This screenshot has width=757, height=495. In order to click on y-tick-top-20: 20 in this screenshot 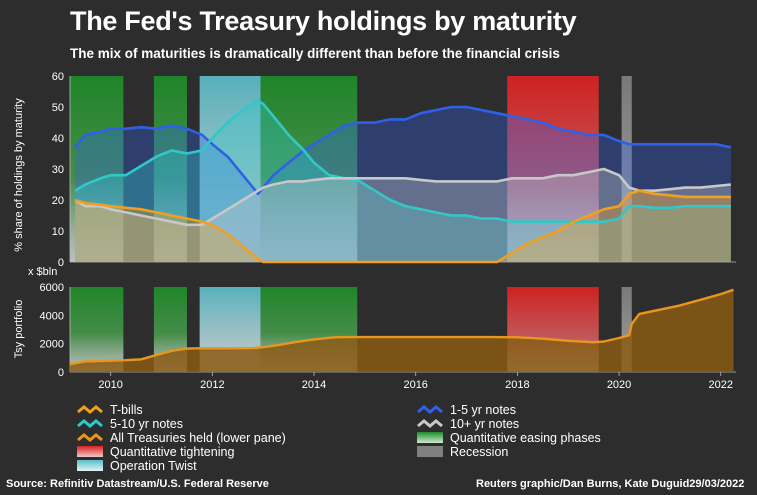, I will do `click(58, 201)`.